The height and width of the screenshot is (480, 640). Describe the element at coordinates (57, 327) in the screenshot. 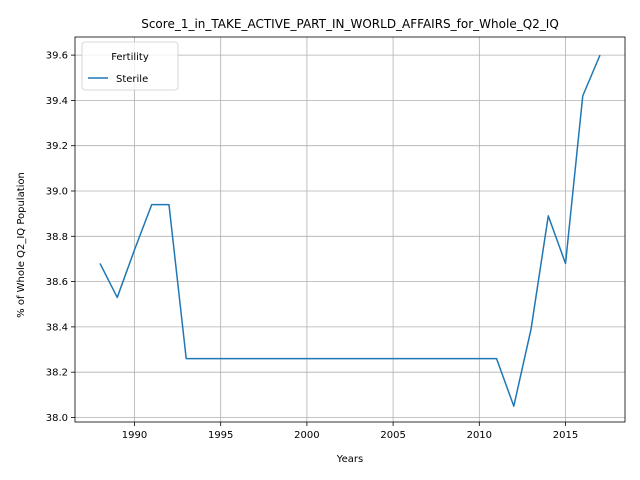

I see `y-tick-label: 38.4` at that location.